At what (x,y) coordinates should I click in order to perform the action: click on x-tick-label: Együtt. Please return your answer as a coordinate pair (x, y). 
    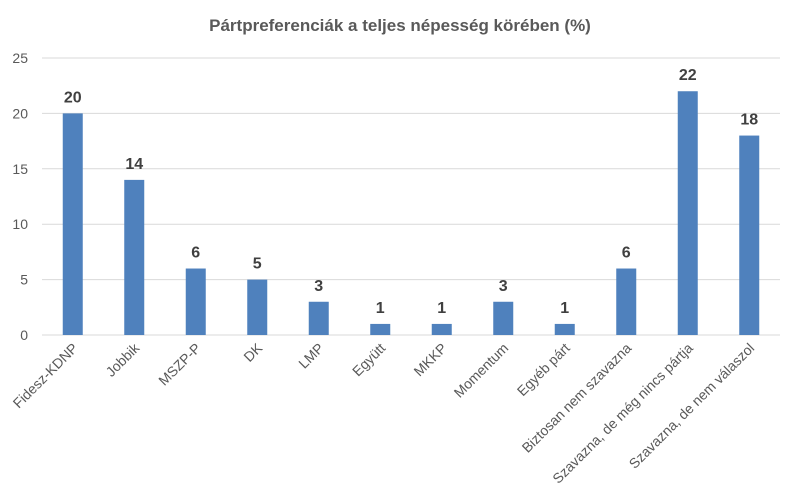
    Looking at the image, I should click on (368, 359).